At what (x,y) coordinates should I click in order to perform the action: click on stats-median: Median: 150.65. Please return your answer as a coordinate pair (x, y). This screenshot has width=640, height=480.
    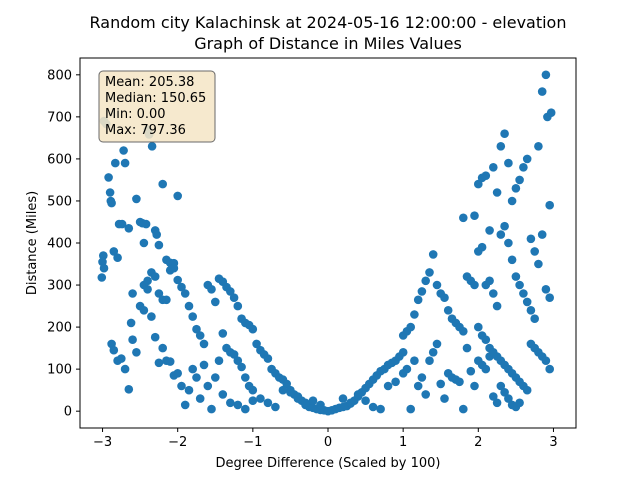
    Looking at the image, I should click on (155, 98).